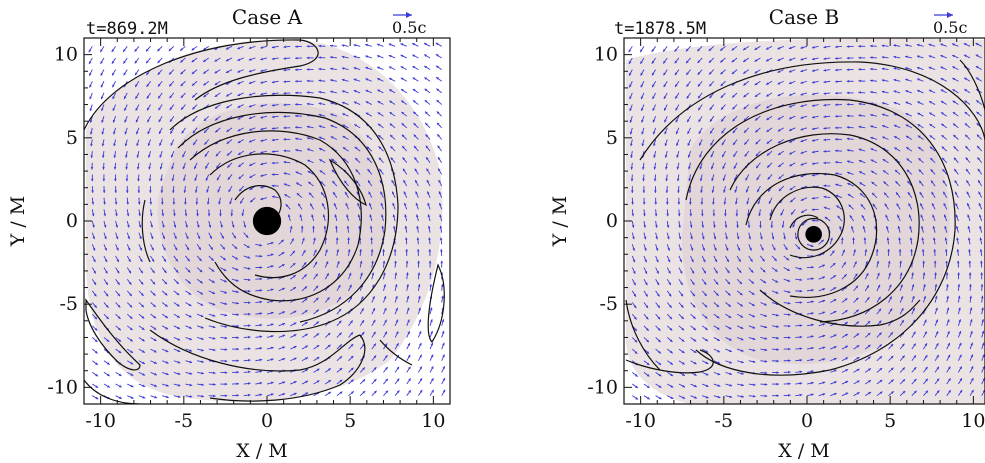 This screenshot has width=985, height=463. What do you see at coordinates (267, 421) in the screenshot?
I see `x-tick-label: 0` at bounding box center [267, 421].